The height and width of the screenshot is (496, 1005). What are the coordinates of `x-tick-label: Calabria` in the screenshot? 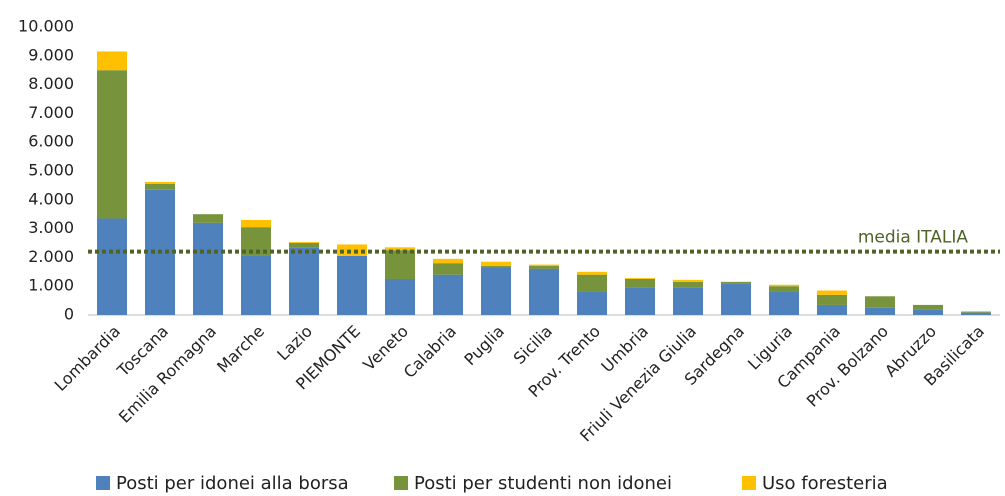 It's located at (430, 352).